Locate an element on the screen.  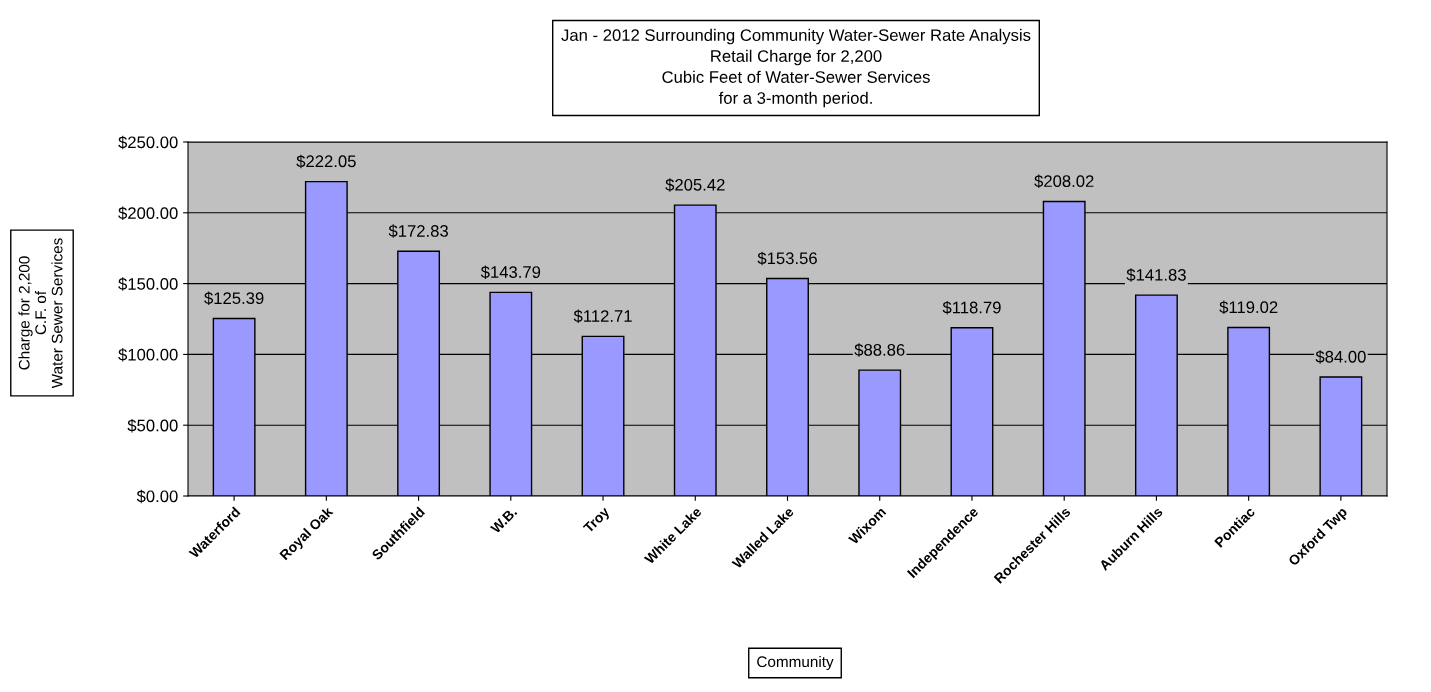
y-tick-label: $50.00 is located at coordinates (152, 425).